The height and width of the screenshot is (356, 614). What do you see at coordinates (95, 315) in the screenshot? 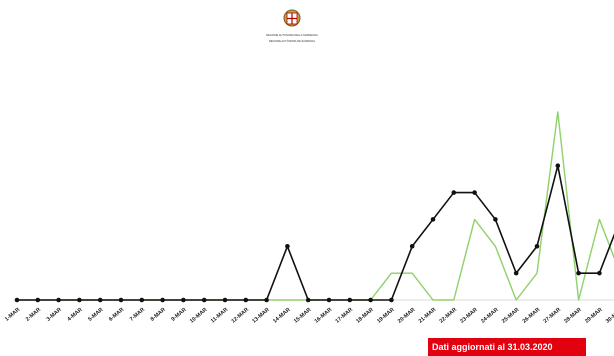
I see `x-tick-label: 5-MAR` at bounding box center [95, 315].